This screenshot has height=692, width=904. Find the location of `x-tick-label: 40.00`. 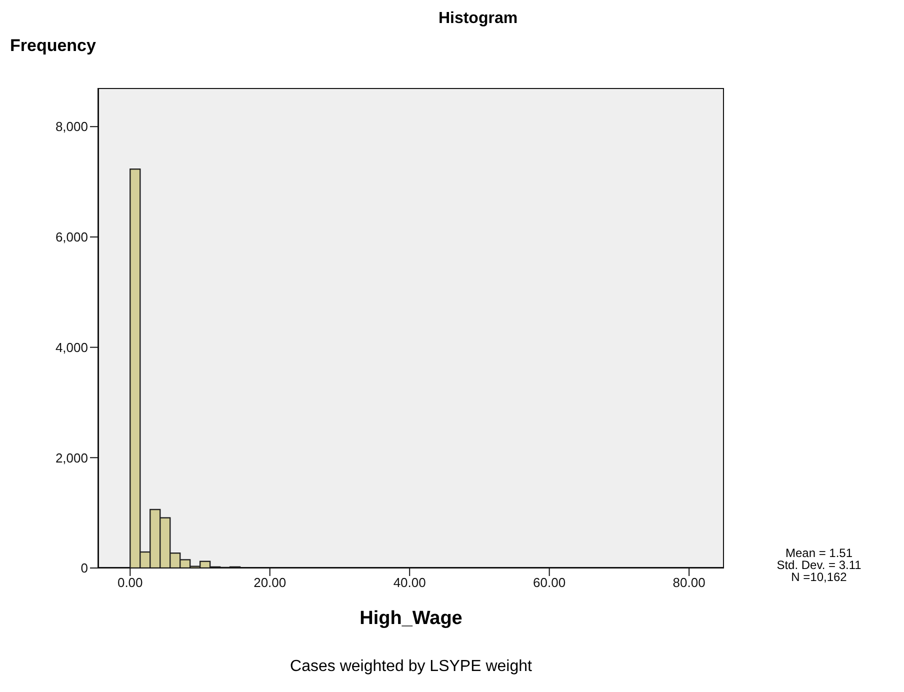

x-tick-label: 40.00 is located at coordinates (409, 582).